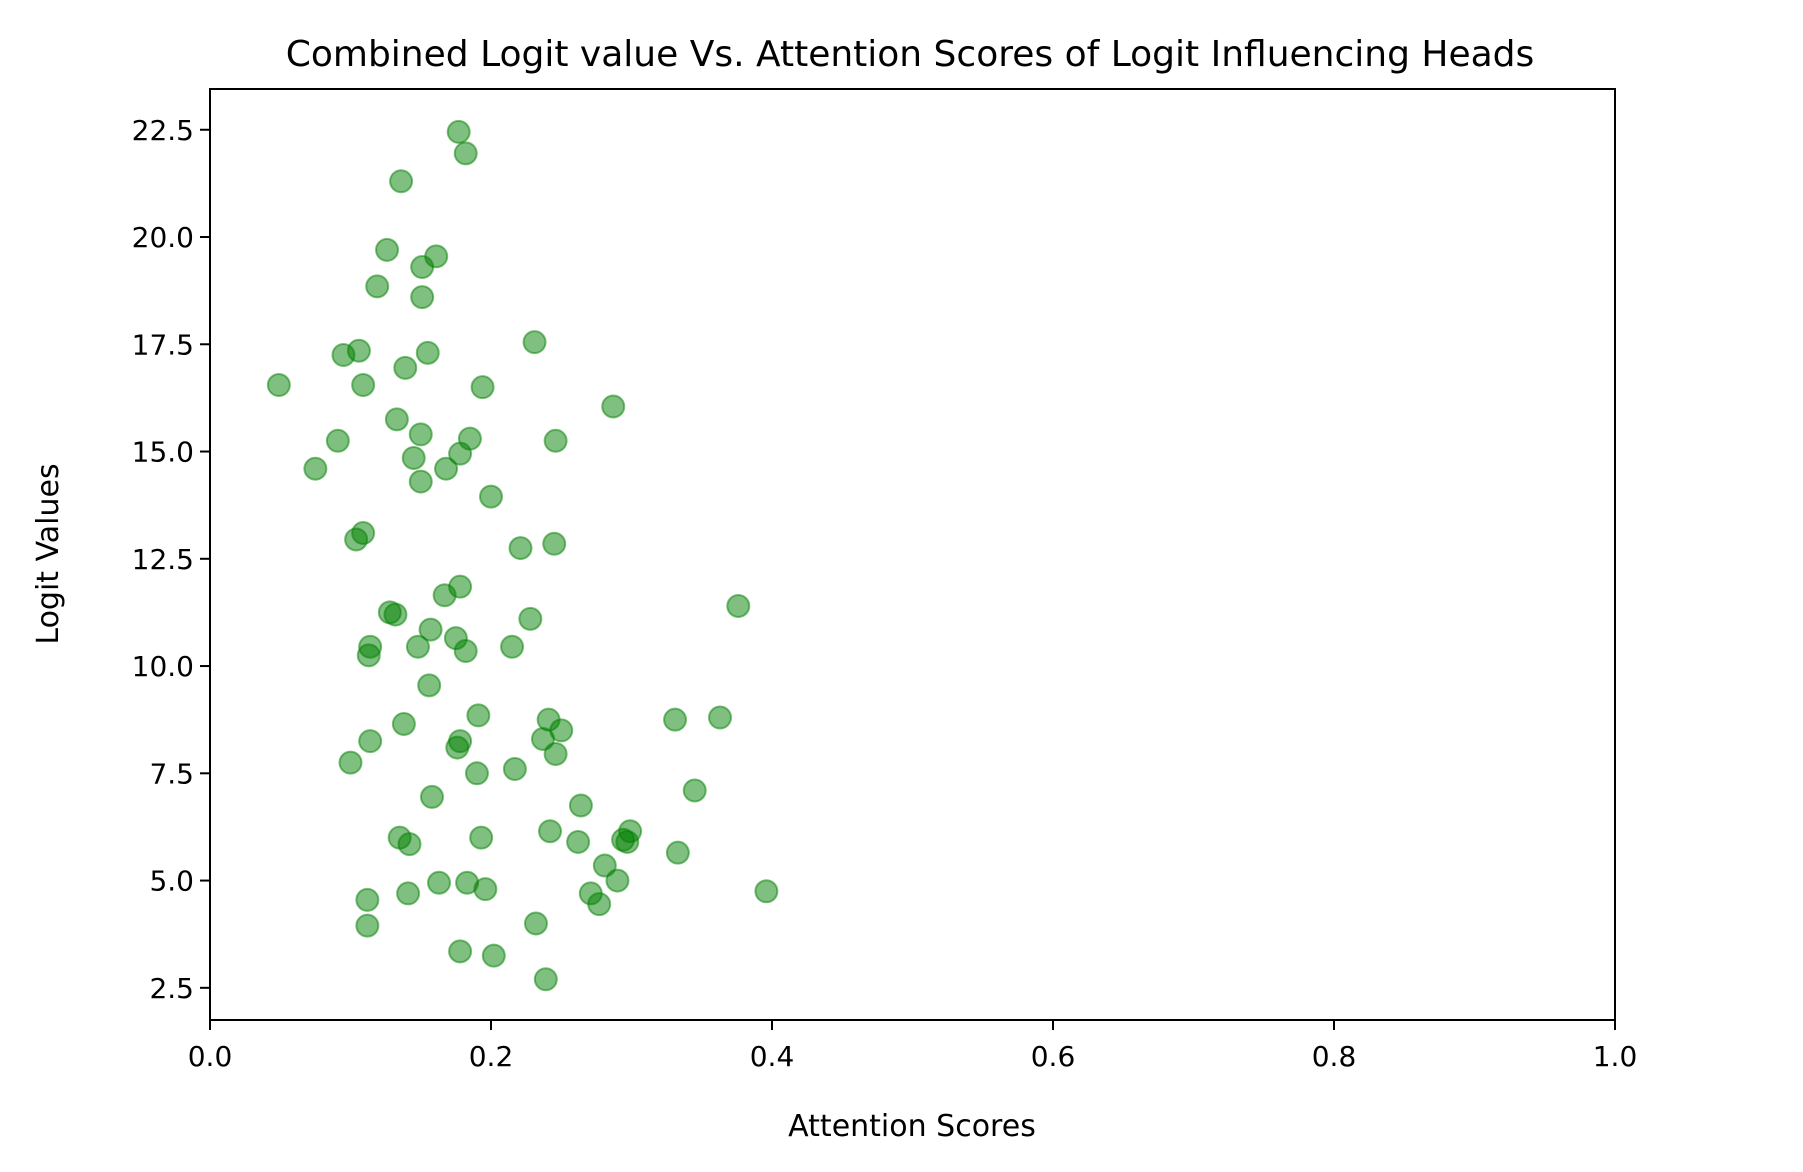 The image size is (1803, 1172). Describe the element at coordinates (913, 1046) in the screenshot. I see `x-axis-ticks: 0.0 0.2 0.4 0.6 0.8 1.0` at that location.